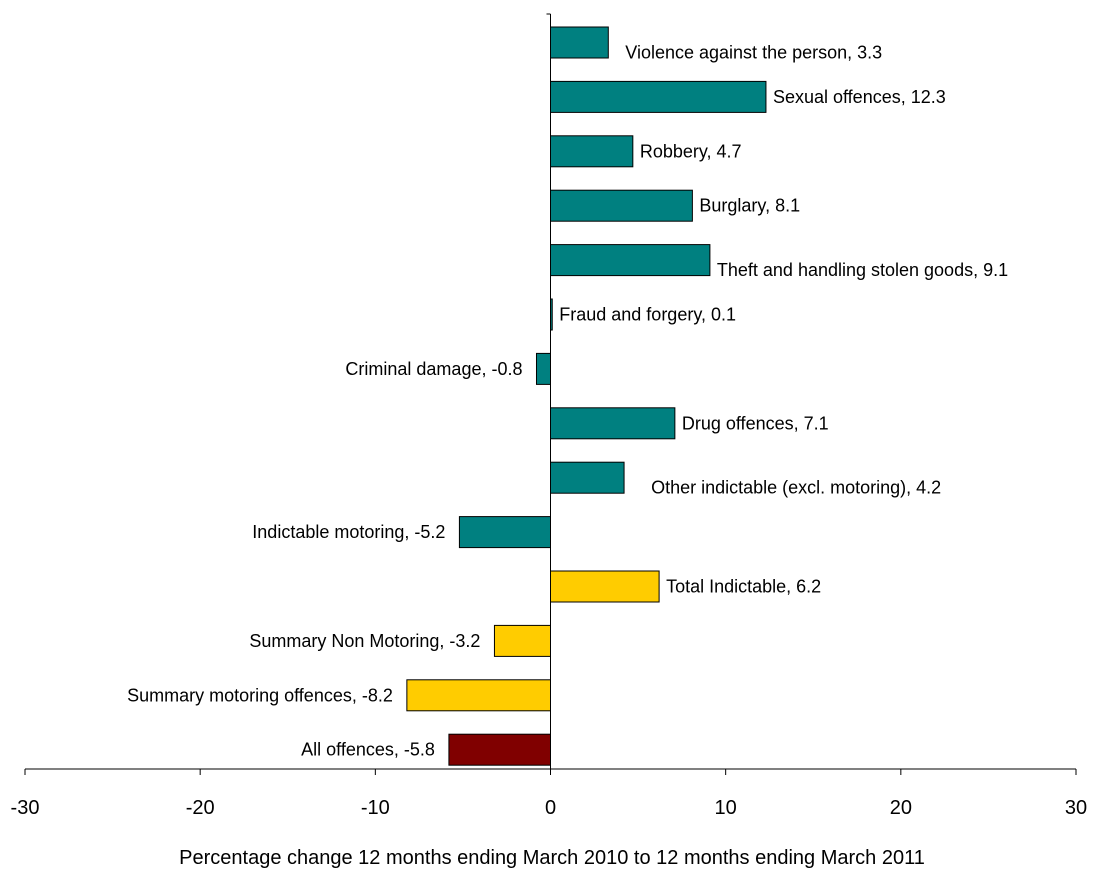  I want to click on data-label: Criminal damage, -0.8, so click(433, 369).